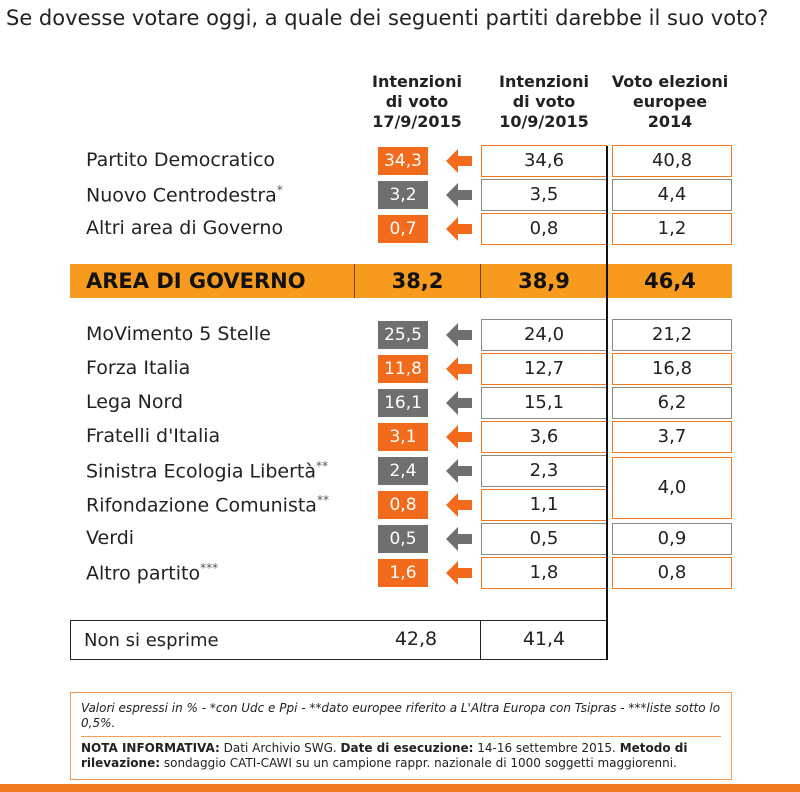  Describe the element at coordinates (544, 229) in the screenshot. I see `value-cell-2: 0,8` at that location.